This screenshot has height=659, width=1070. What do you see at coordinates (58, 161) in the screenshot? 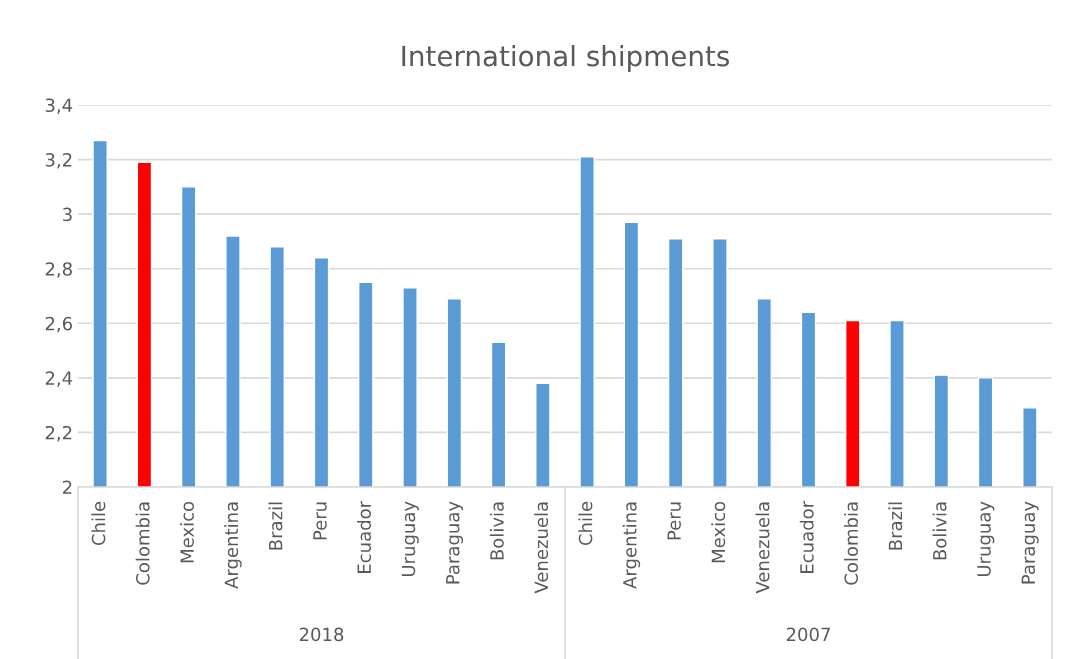
I see `y-tick-label: 3,2` at bounding box center [58, 161].